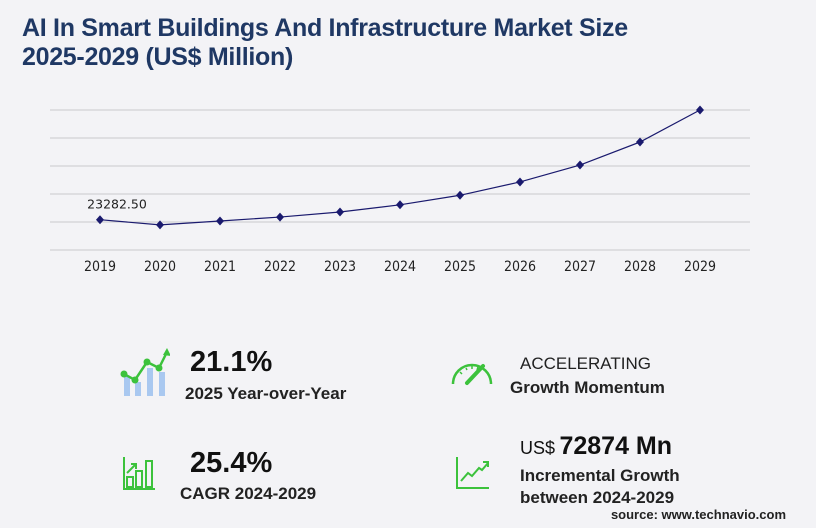 This screenshot has width=816, height=528. Describe the element at coordinates (600, 475) in the screenshot. I see `incremental-label-1: Incremental Growth` at that location.